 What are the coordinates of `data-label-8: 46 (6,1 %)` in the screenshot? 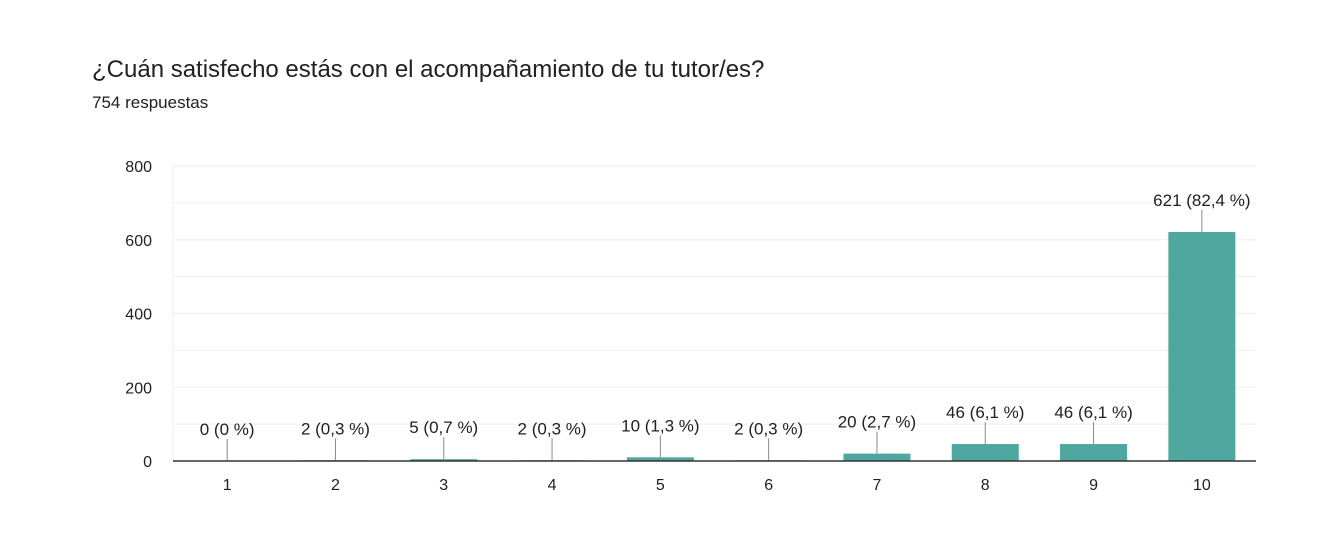 It's located at (985, 412).